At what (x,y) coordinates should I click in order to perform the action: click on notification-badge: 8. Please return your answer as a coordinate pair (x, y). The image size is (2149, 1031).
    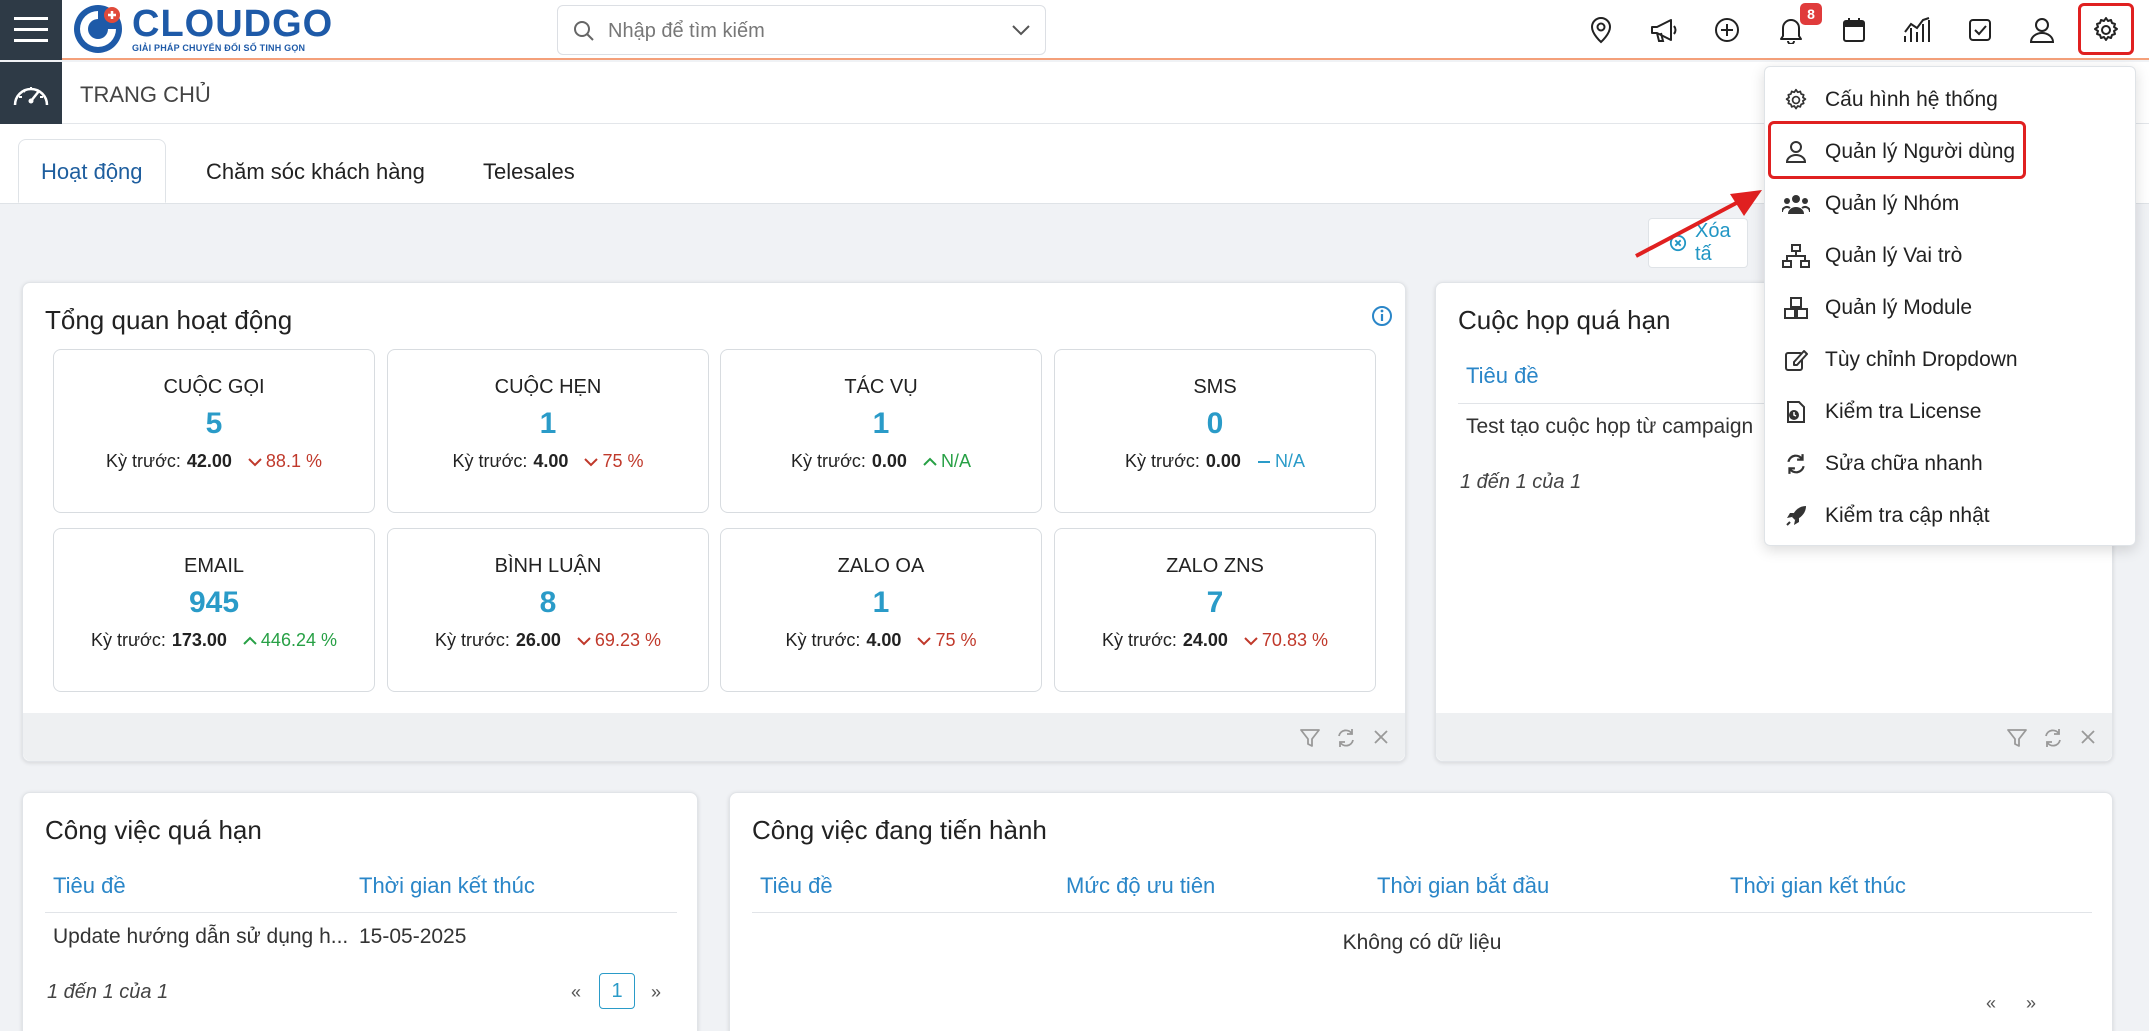
    Looking at the image, I should click on (1811, 14).